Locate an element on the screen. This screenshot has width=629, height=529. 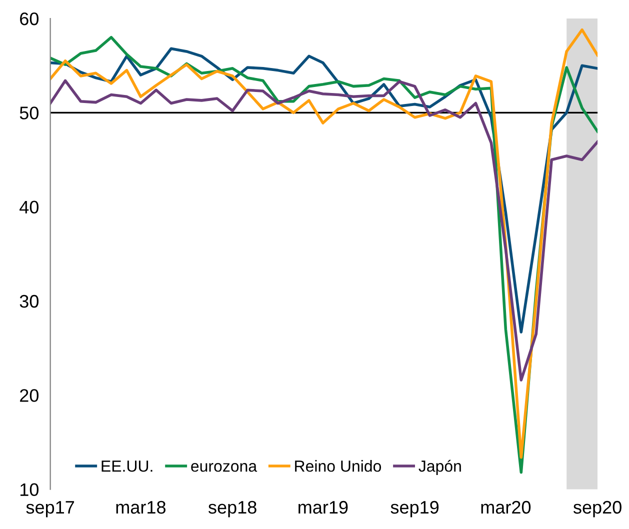
x-tick-label: mar20 is located at coordinates (506, 507).